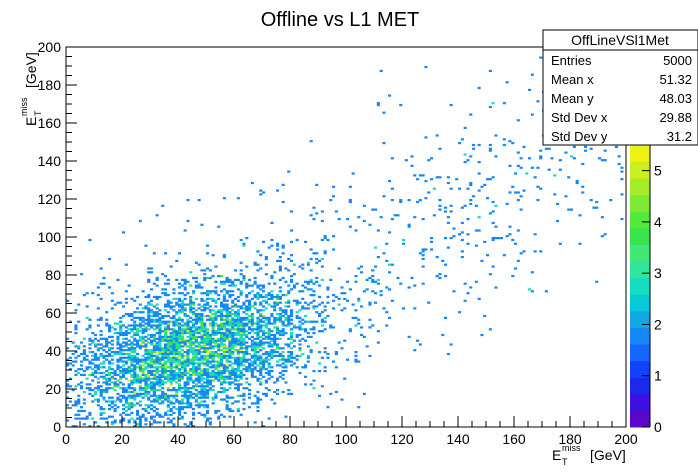 The image size is (698, 474). Describe the element at coordinates (346, 439) in the screenshot. I see `x-tick-label: 100` at that location.